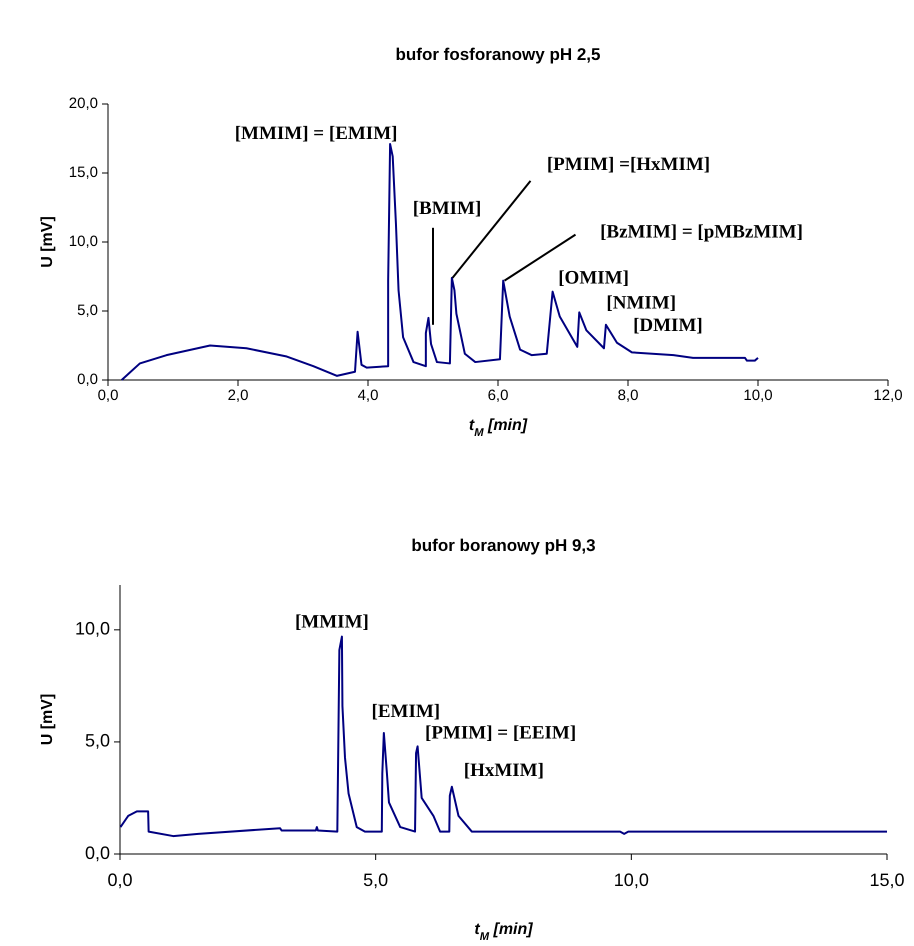 The image size is (914, 946). Describe the element at coordinates (503, 545) in the screenshot. I see `chart-title: bufor boranowy pH 9,3` at that location.